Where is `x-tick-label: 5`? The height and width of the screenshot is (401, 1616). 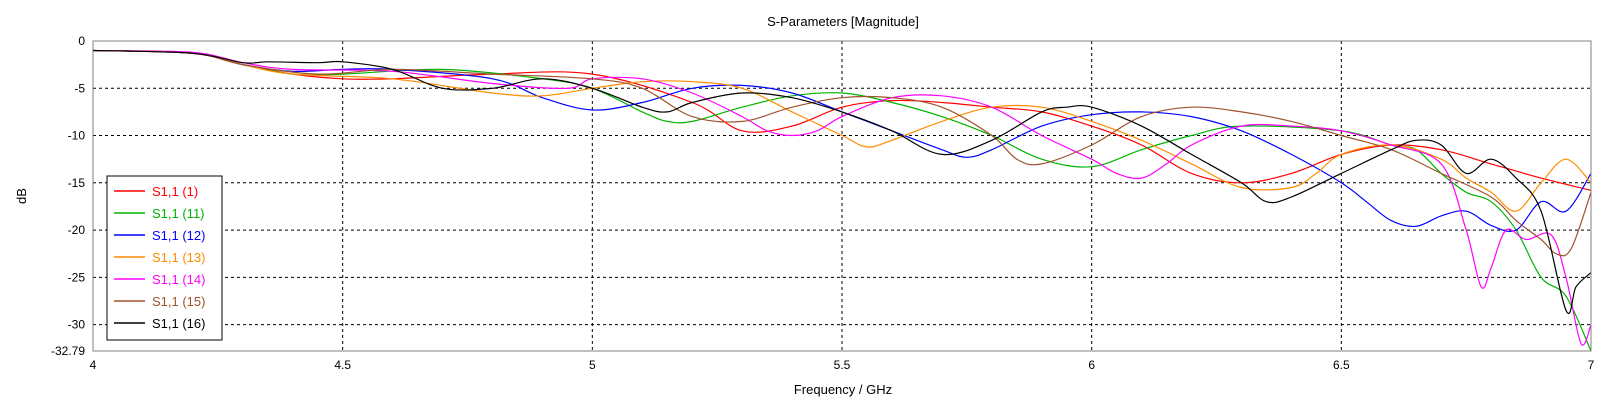
x-tick-label: 5 is located at coordinates (592, 365).